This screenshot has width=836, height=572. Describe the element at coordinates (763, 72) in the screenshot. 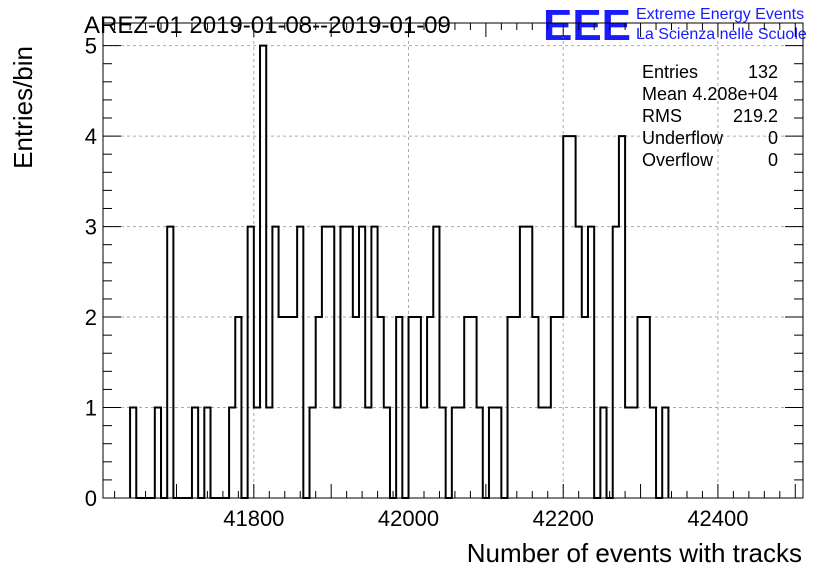

I see `stats-value: 132` at that location.